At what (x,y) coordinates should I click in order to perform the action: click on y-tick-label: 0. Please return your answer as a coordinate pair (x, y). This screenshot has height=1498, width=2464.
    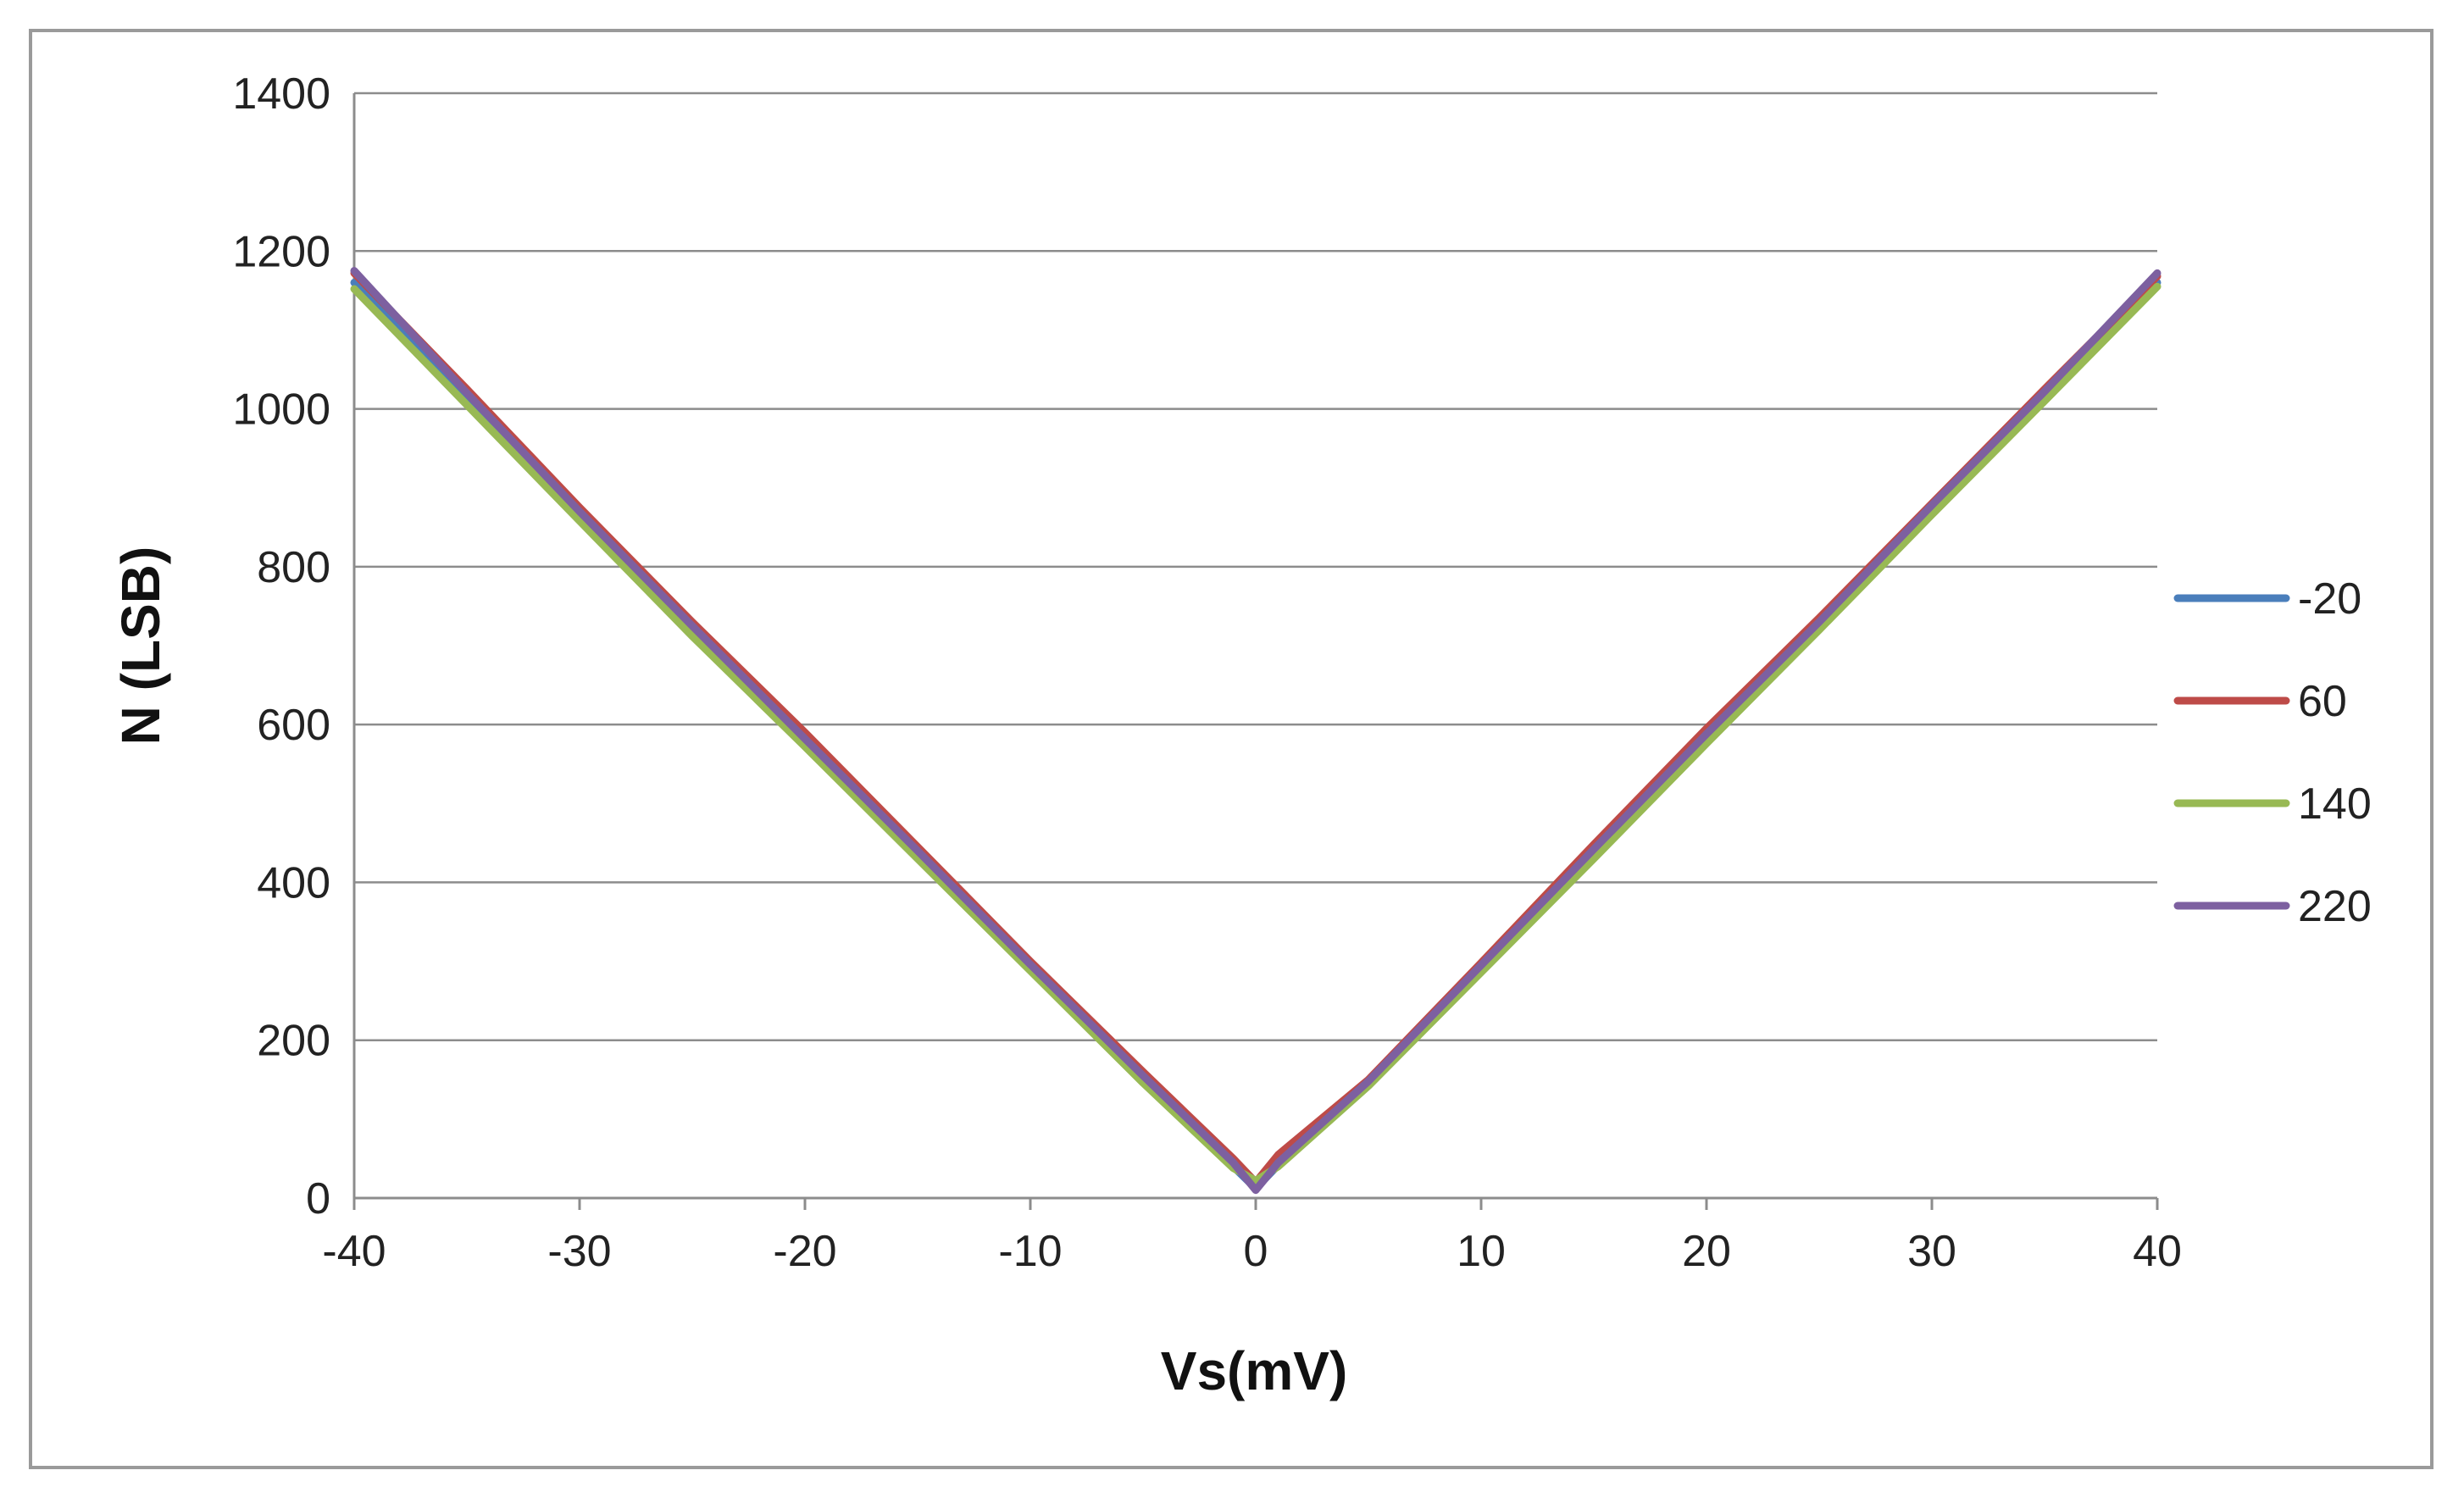
    Looking at the image, I should click on (318, 1198).